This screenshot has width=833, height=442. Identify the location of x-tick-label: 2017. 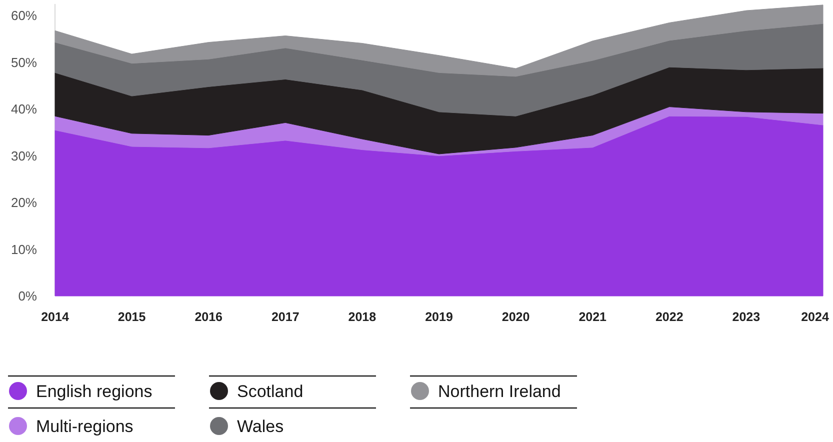
(285, 317).